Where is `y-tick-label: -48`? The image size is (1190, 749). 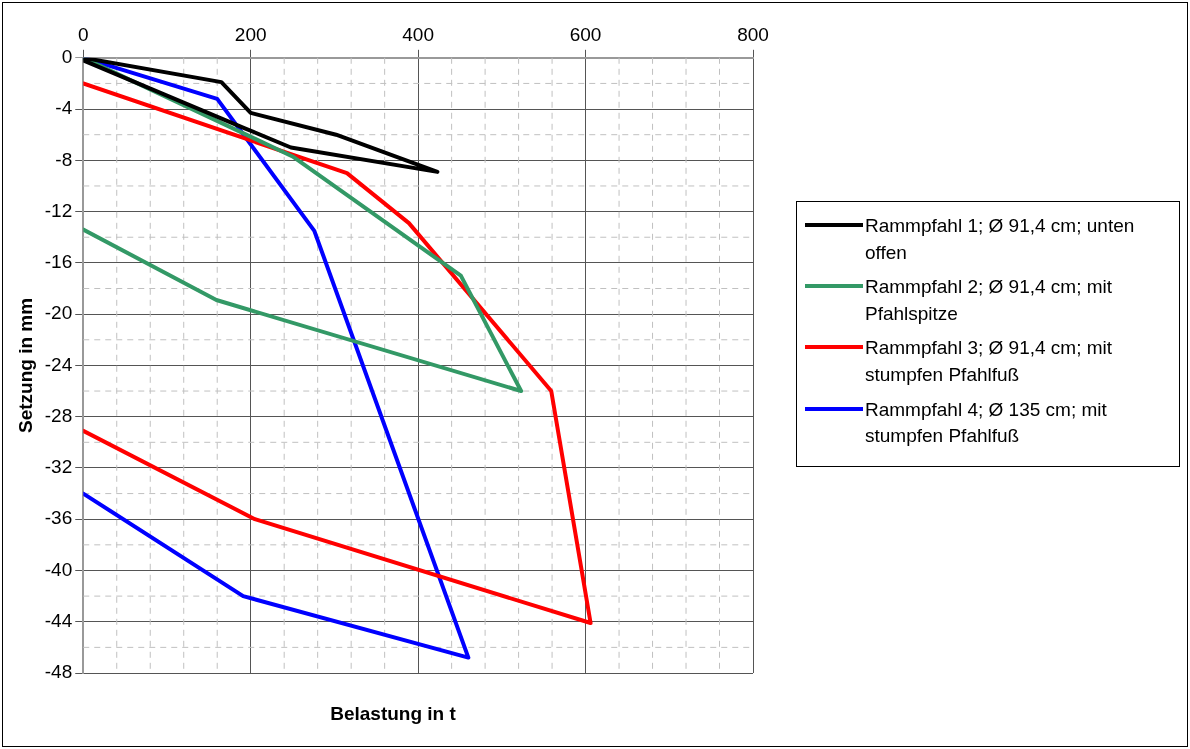 y-tick-label: -48 is located at coordinates (58, 672).